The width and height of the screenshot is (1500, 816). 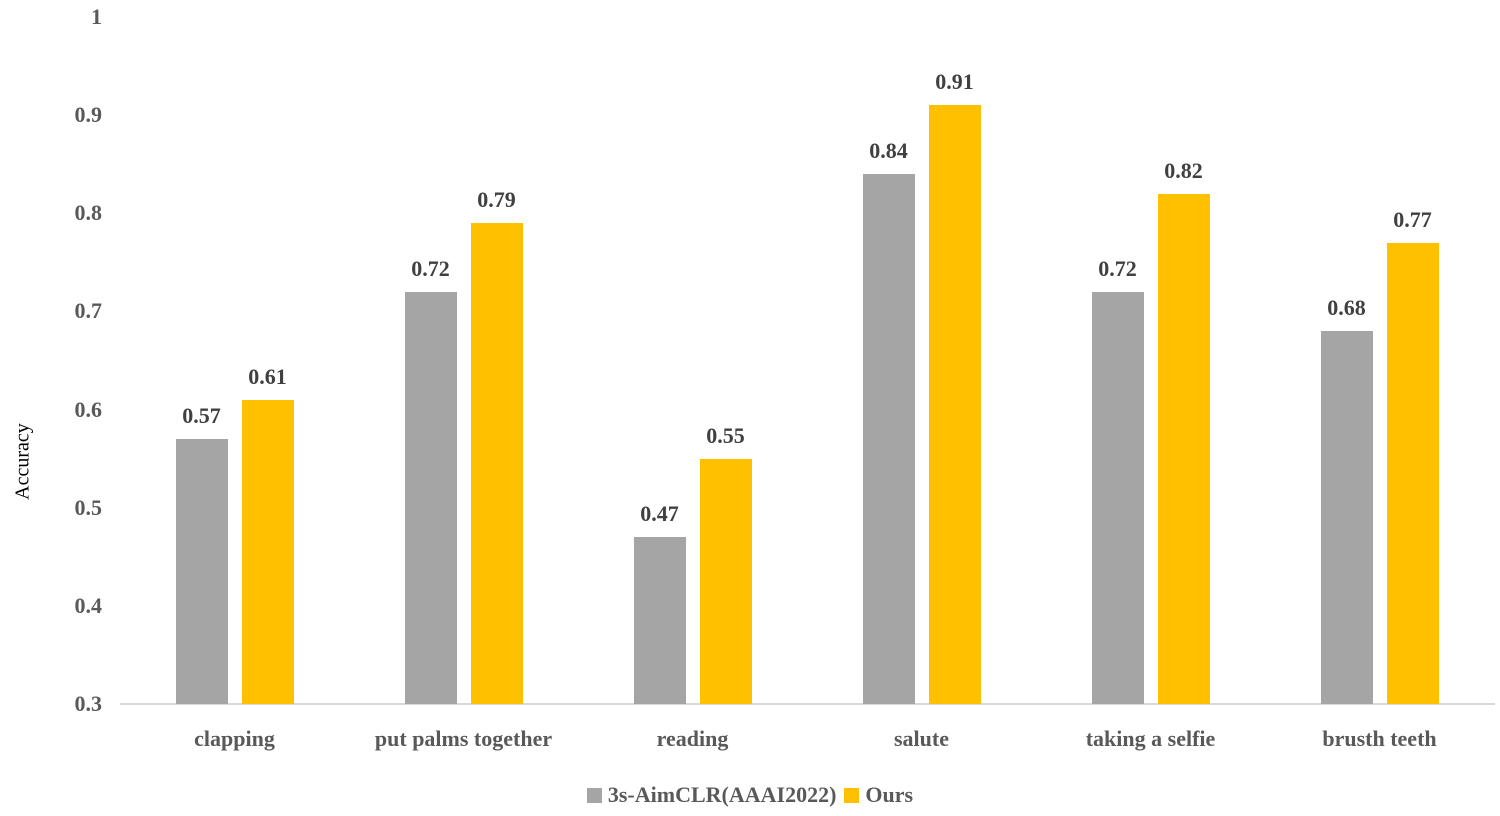 I want to click on data-label: 0.77, so click(x=1412, y=219).